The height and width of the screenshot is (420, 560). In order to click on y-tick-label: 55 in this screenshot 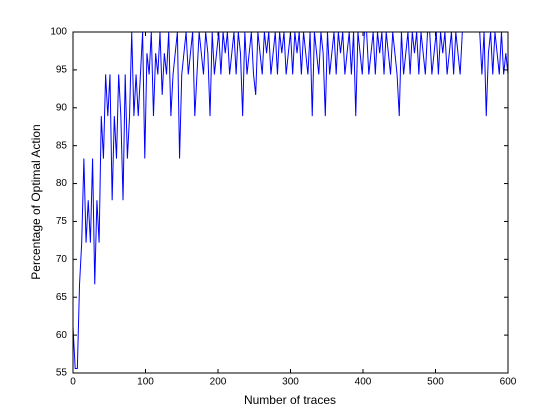, I will do `click(62, 373)`.